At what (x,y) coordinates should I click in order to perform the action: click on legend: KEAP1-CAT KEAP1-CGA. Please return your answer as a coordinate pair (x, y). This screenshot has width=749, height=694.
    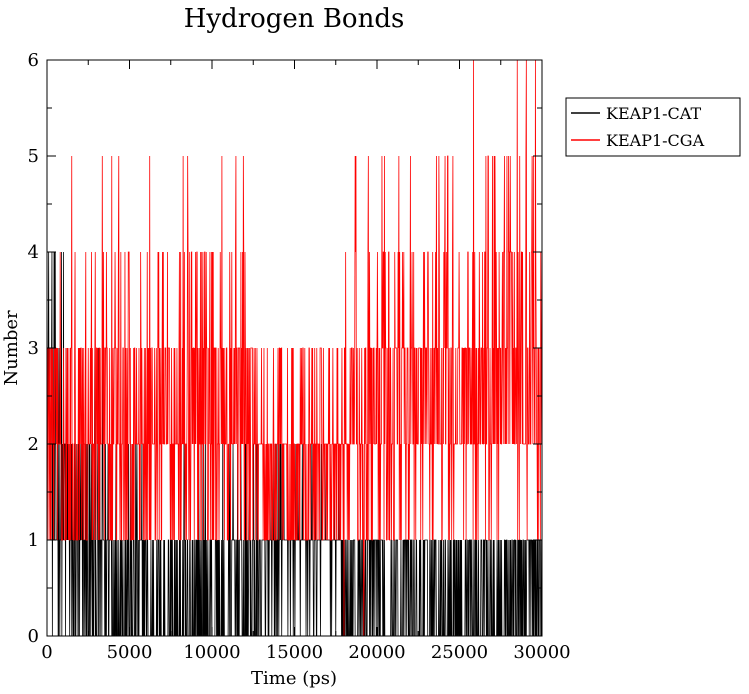
    Looking at the image, I should click on (653, 127).